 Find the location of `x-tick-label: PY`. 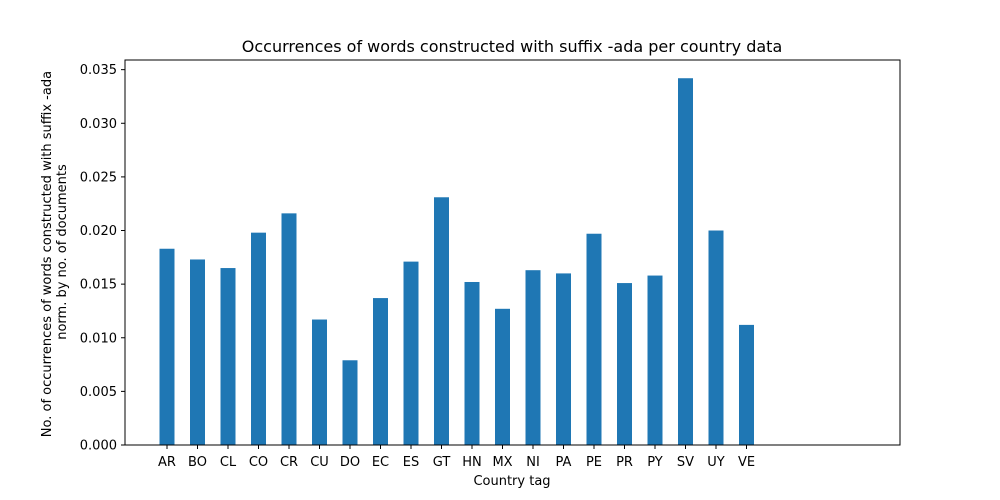

x-tick-label: PY is located at coordinates (655, 462).